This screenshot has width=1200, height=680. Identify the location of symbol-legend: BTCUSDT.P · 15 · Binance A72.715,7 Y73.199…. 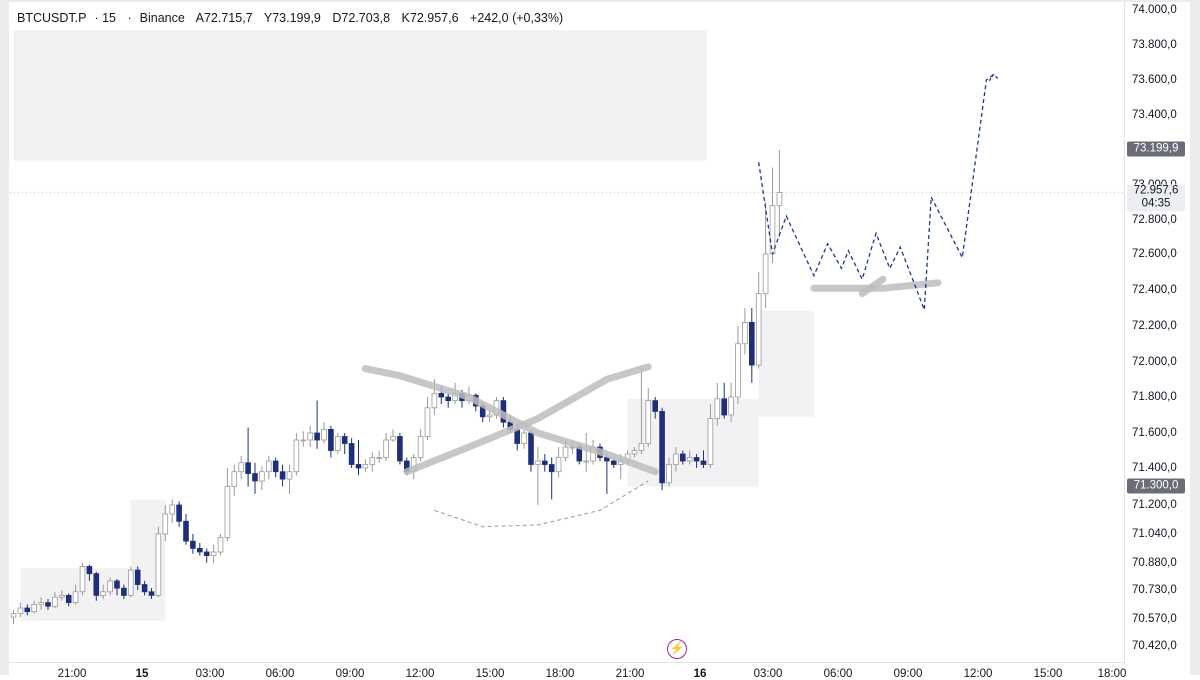
(294, 18).